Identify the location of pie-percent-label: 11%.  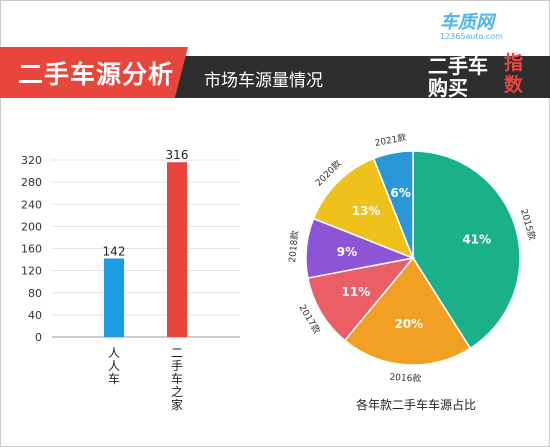
(356, 292).